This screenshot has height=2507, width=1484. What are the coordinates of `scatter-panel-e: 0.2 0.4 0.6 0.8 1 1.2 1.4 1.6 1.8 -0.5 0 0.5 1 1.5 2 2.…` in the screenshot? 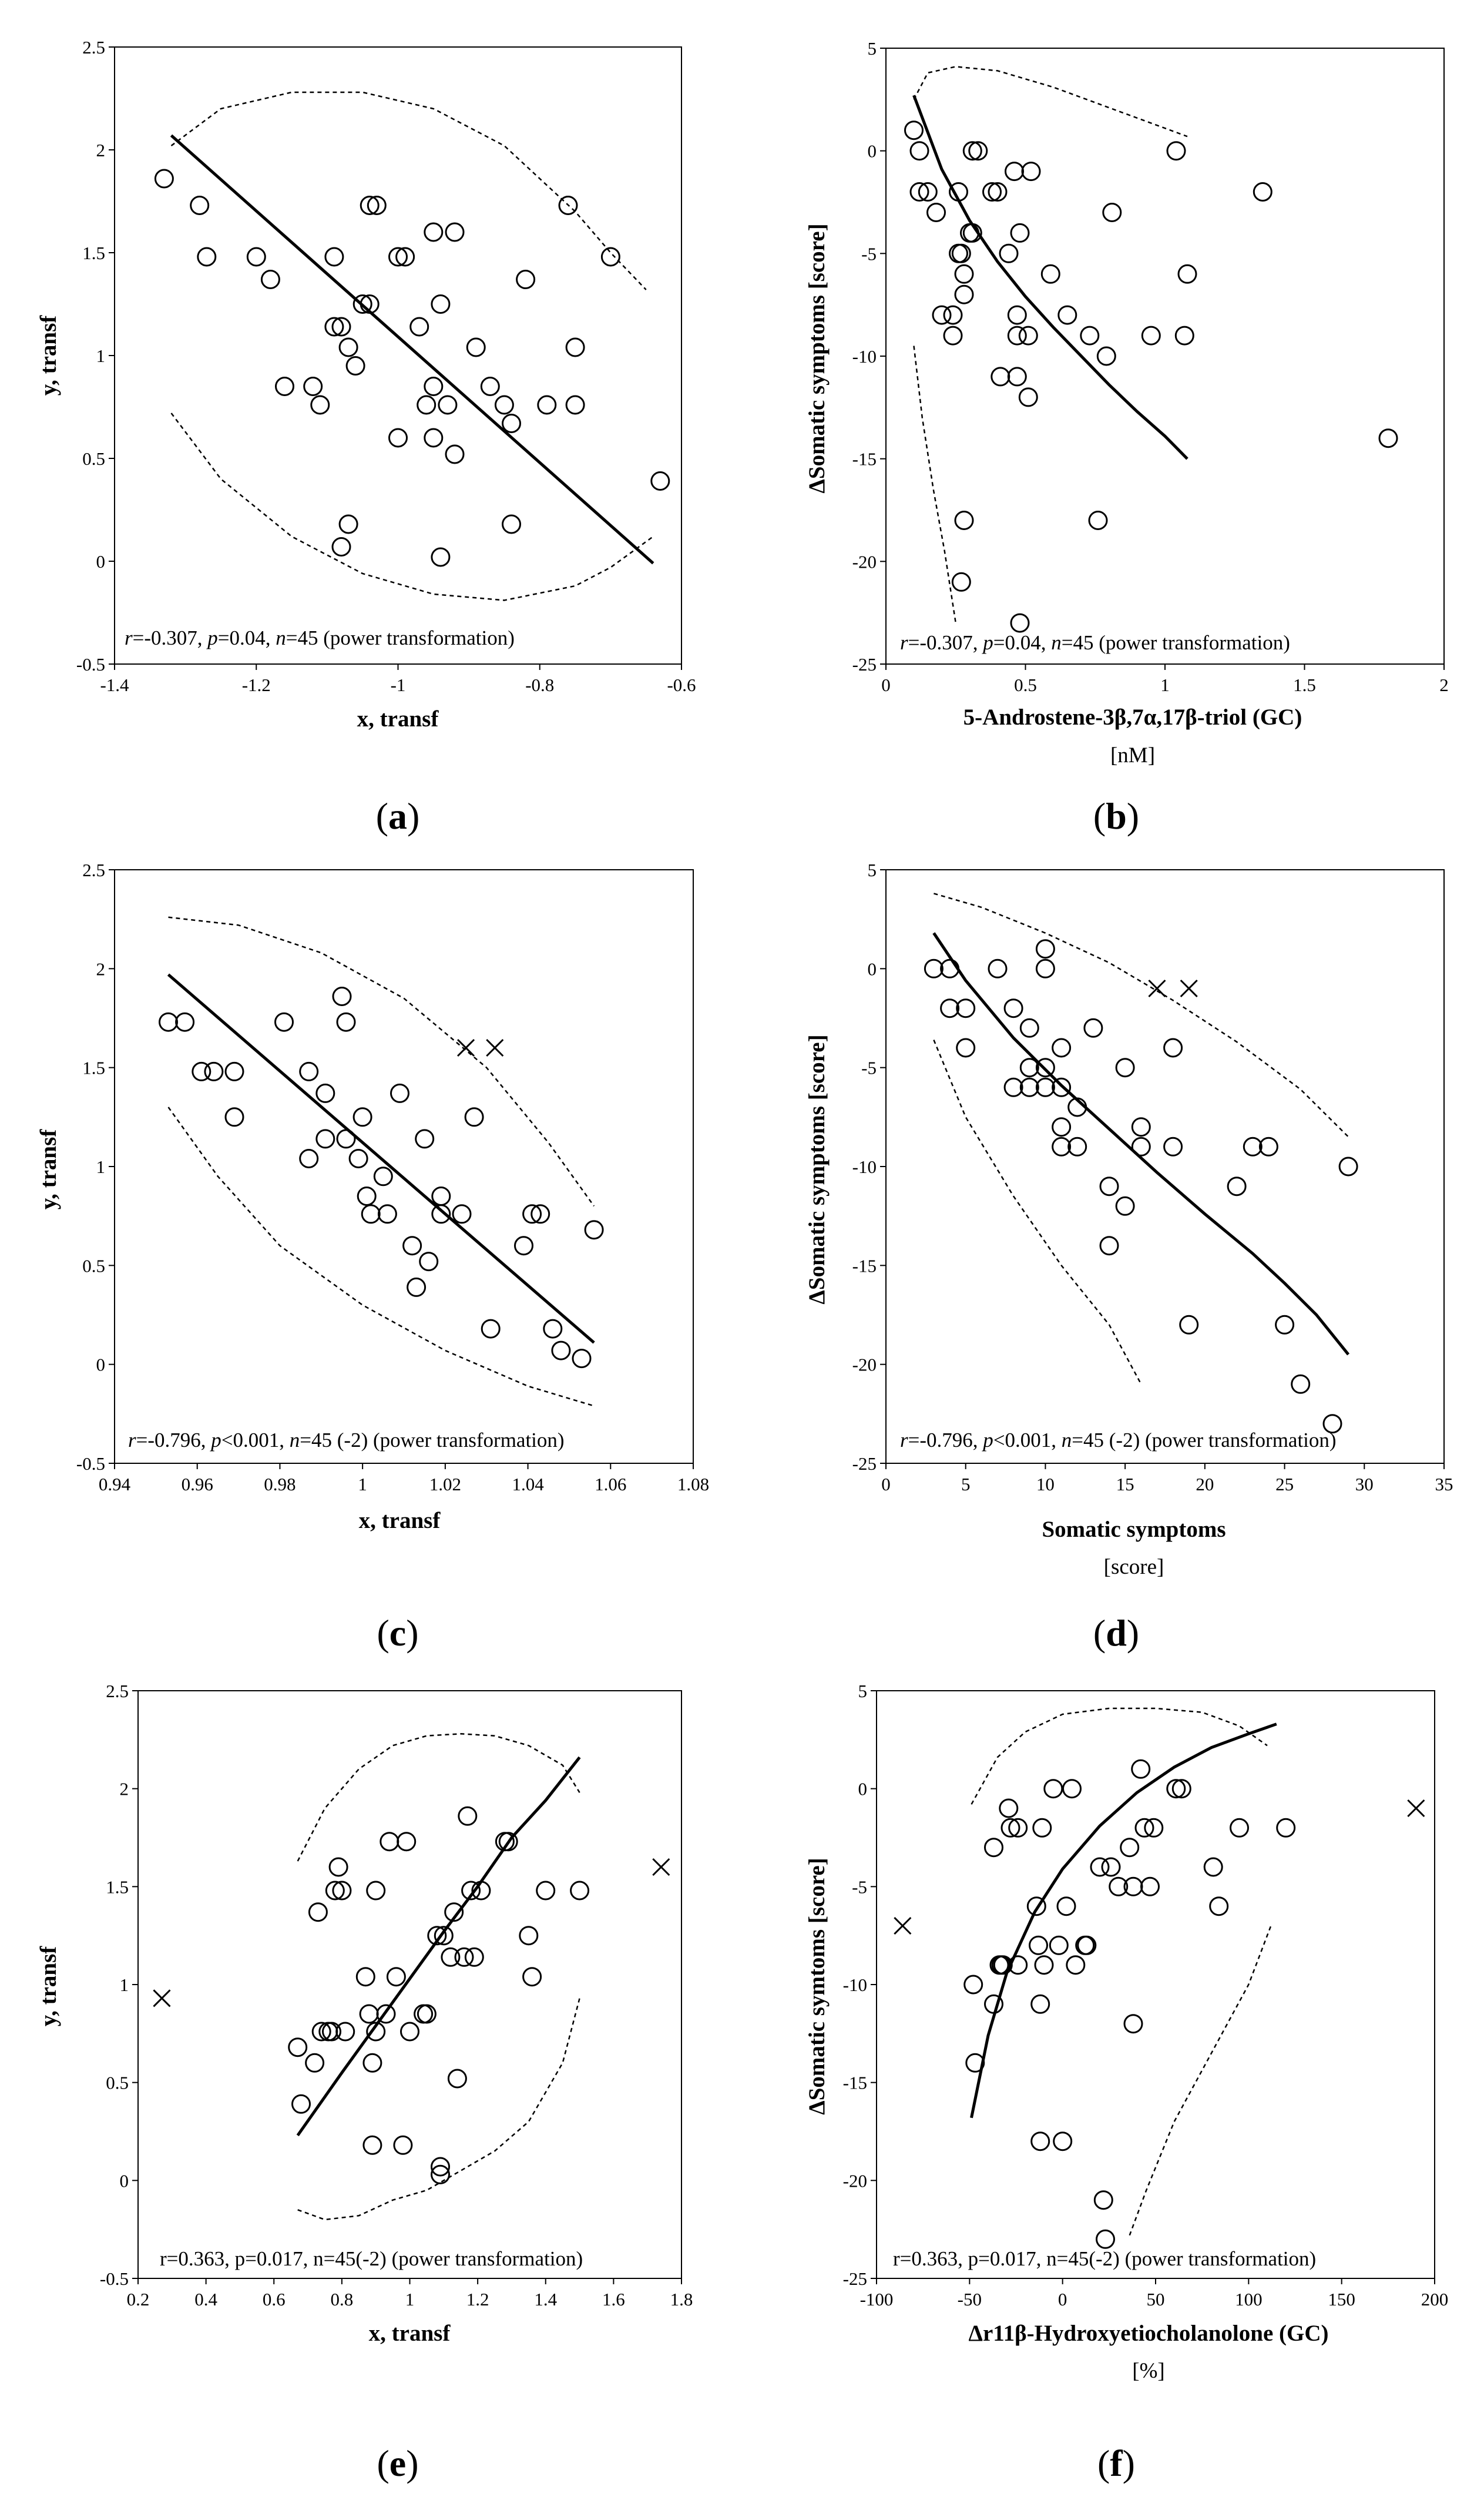 It's located at (364, 2082).